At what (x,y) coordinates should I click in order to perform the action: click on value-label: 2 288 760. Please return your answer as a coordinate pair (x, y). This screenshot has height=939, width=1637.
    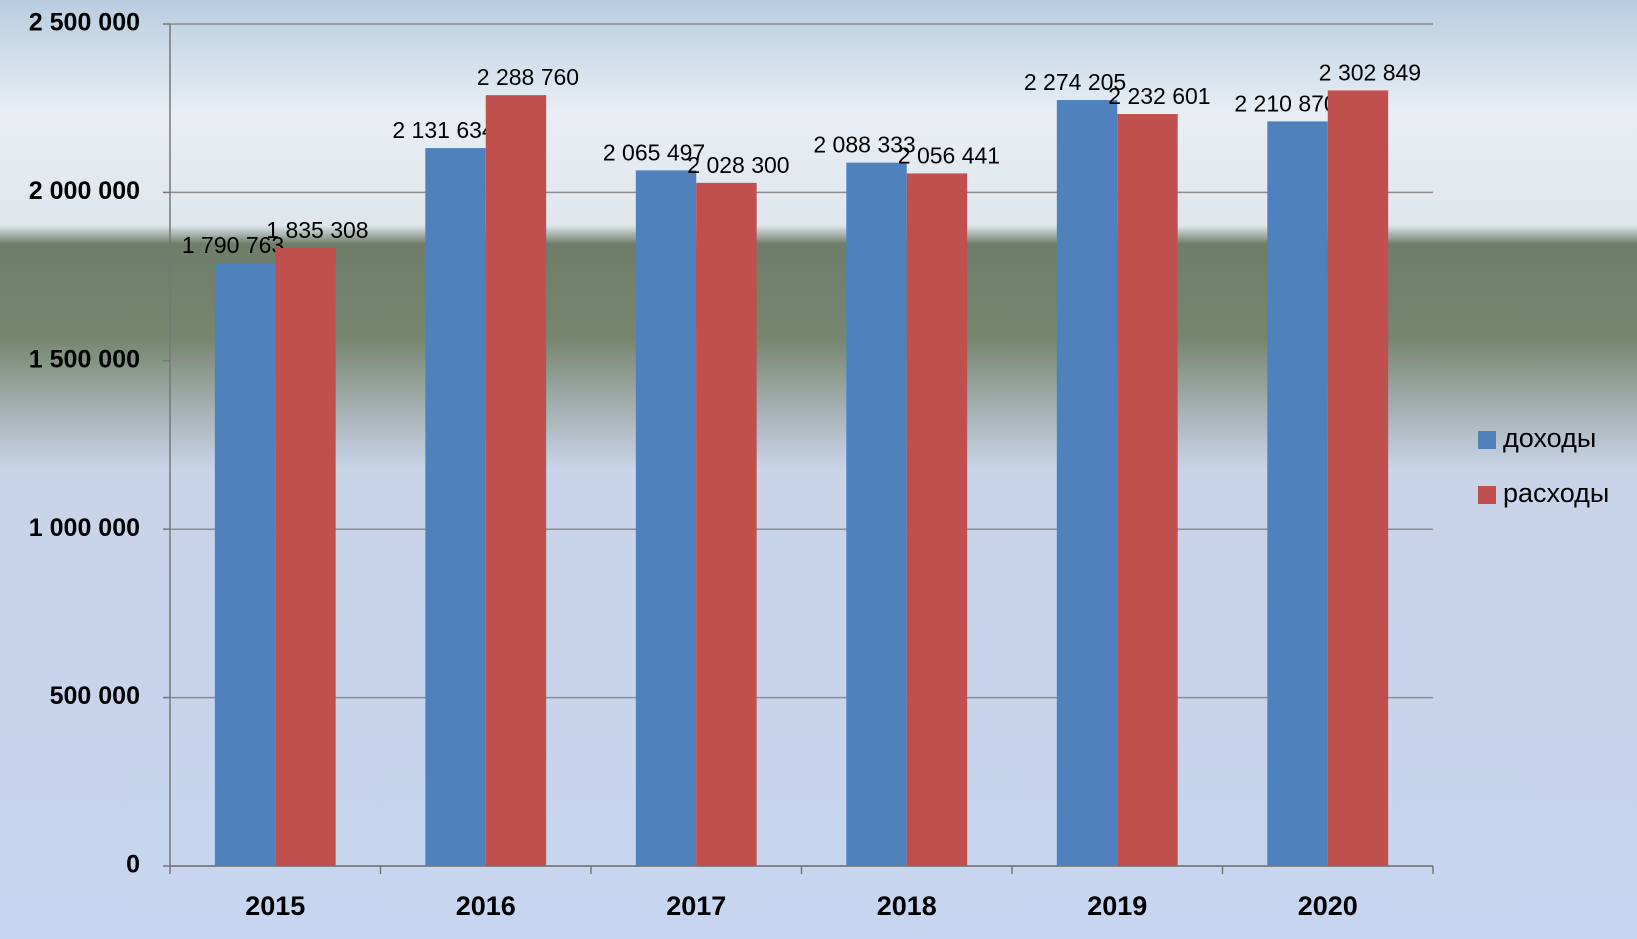
    Looking at the image, I should click on (528, 77).